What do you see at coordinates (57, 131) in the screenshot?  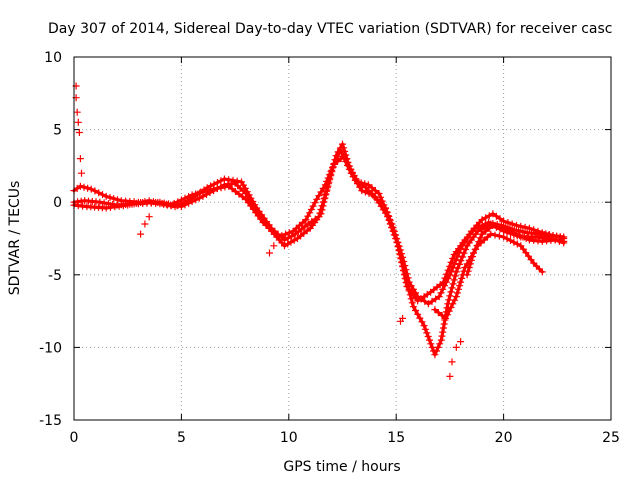 I see `y-tick-label: 5` at bounding box center [57, 131].